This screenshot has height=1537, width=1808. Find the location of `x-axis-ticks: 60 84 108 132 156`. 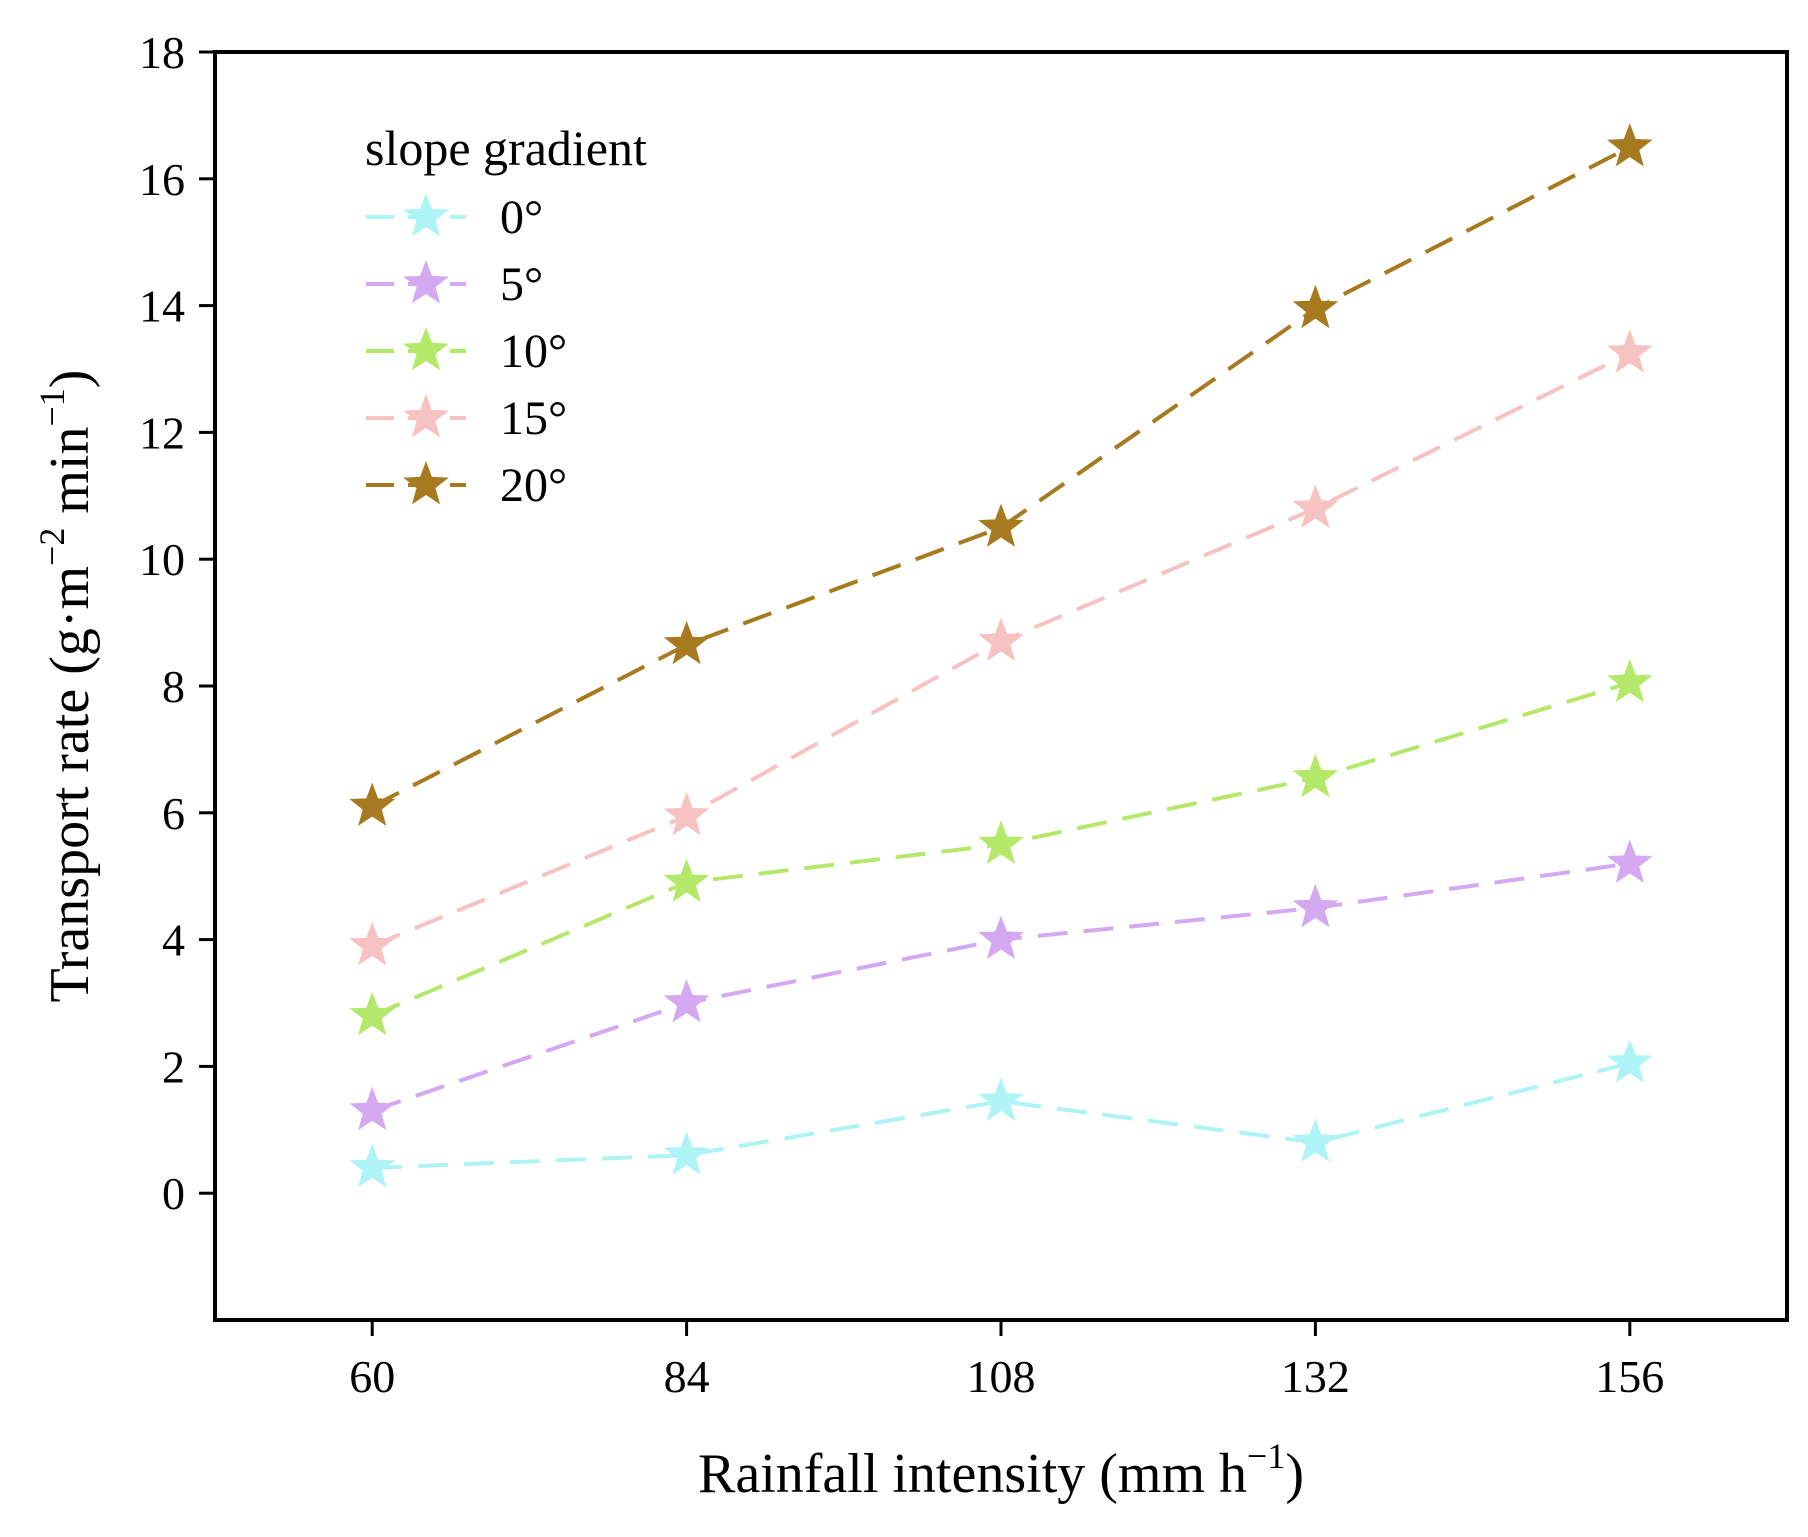

x-axis-ticks: 60 84 108 132 156 is located at coordinates (1006, 1361).